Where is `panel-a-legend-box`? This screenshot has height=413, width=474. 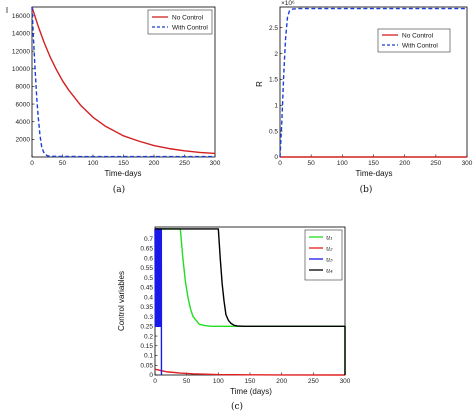
panel-a-legend-box is located at coordinates (180, 22).